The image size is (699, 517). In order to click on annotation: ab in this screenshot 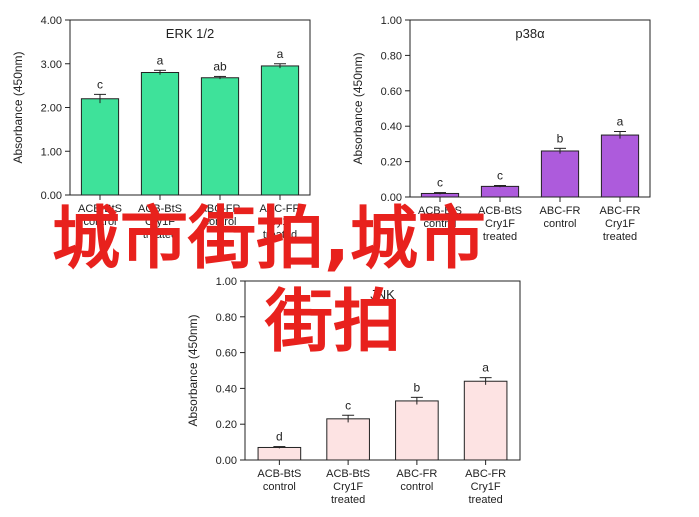, I will do `click(220, 66)`.